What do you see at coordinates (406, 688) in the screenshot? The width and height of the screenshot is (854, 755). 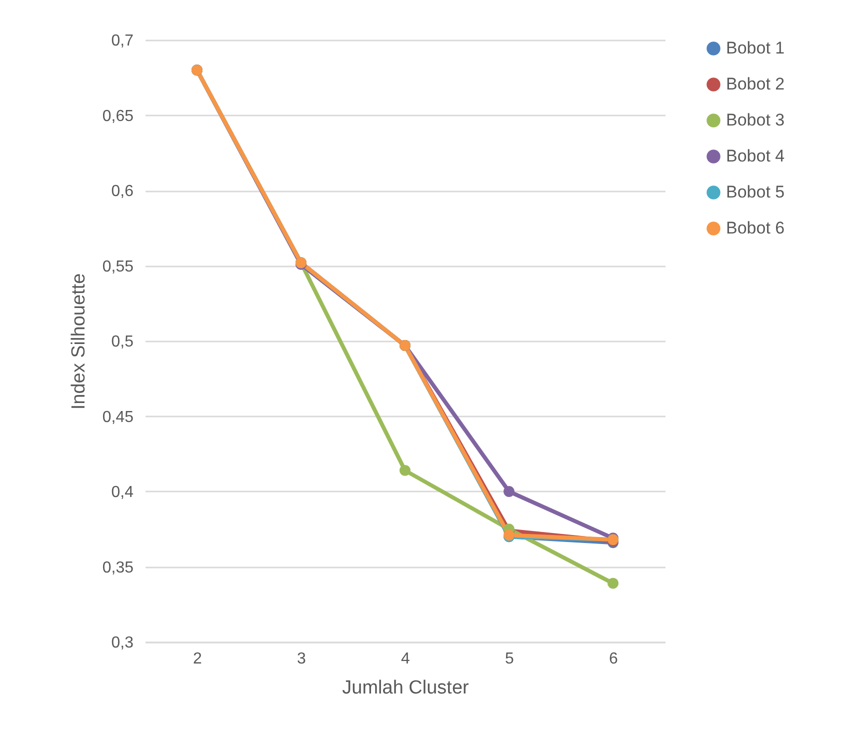 I see `x-axis-title: Jumlah Cluster` at bounding box center [406, 688].